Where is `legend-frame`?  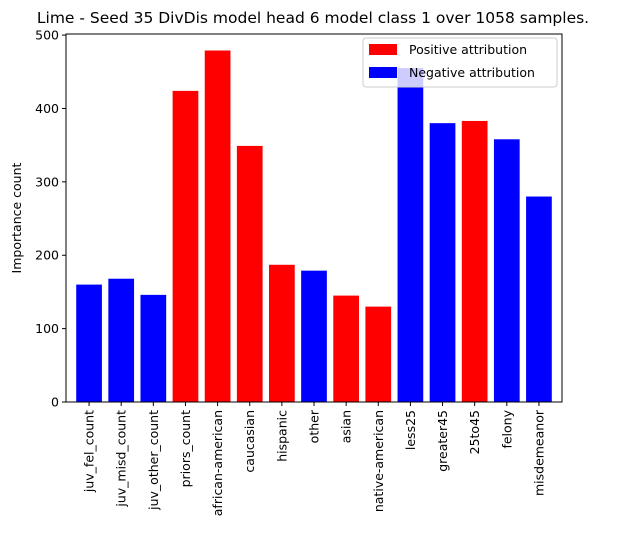
legend-frame is located at coordinates (460, 62).